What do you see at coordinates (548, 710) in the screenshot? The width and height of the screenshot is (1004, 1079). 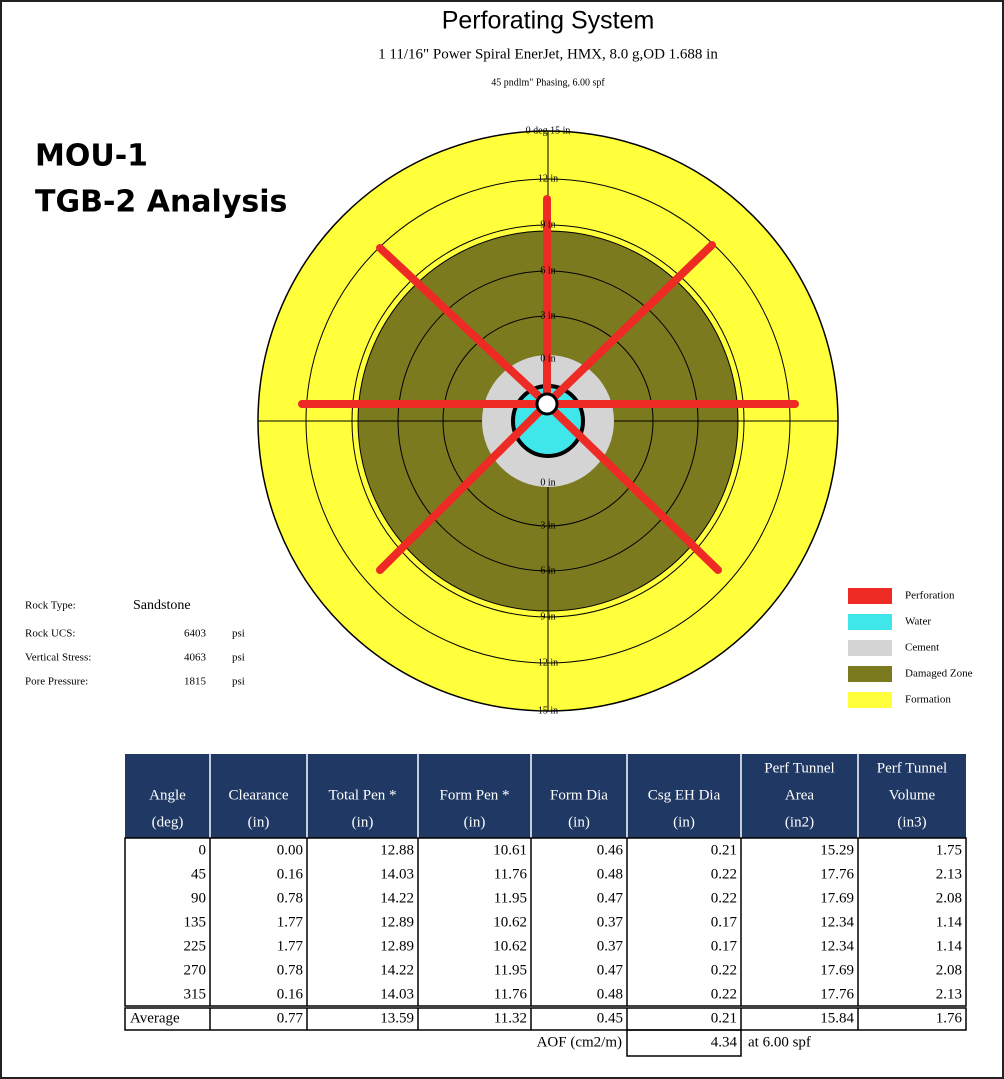 I see `ring-label: 15 in` at bounding box center [548, 710].